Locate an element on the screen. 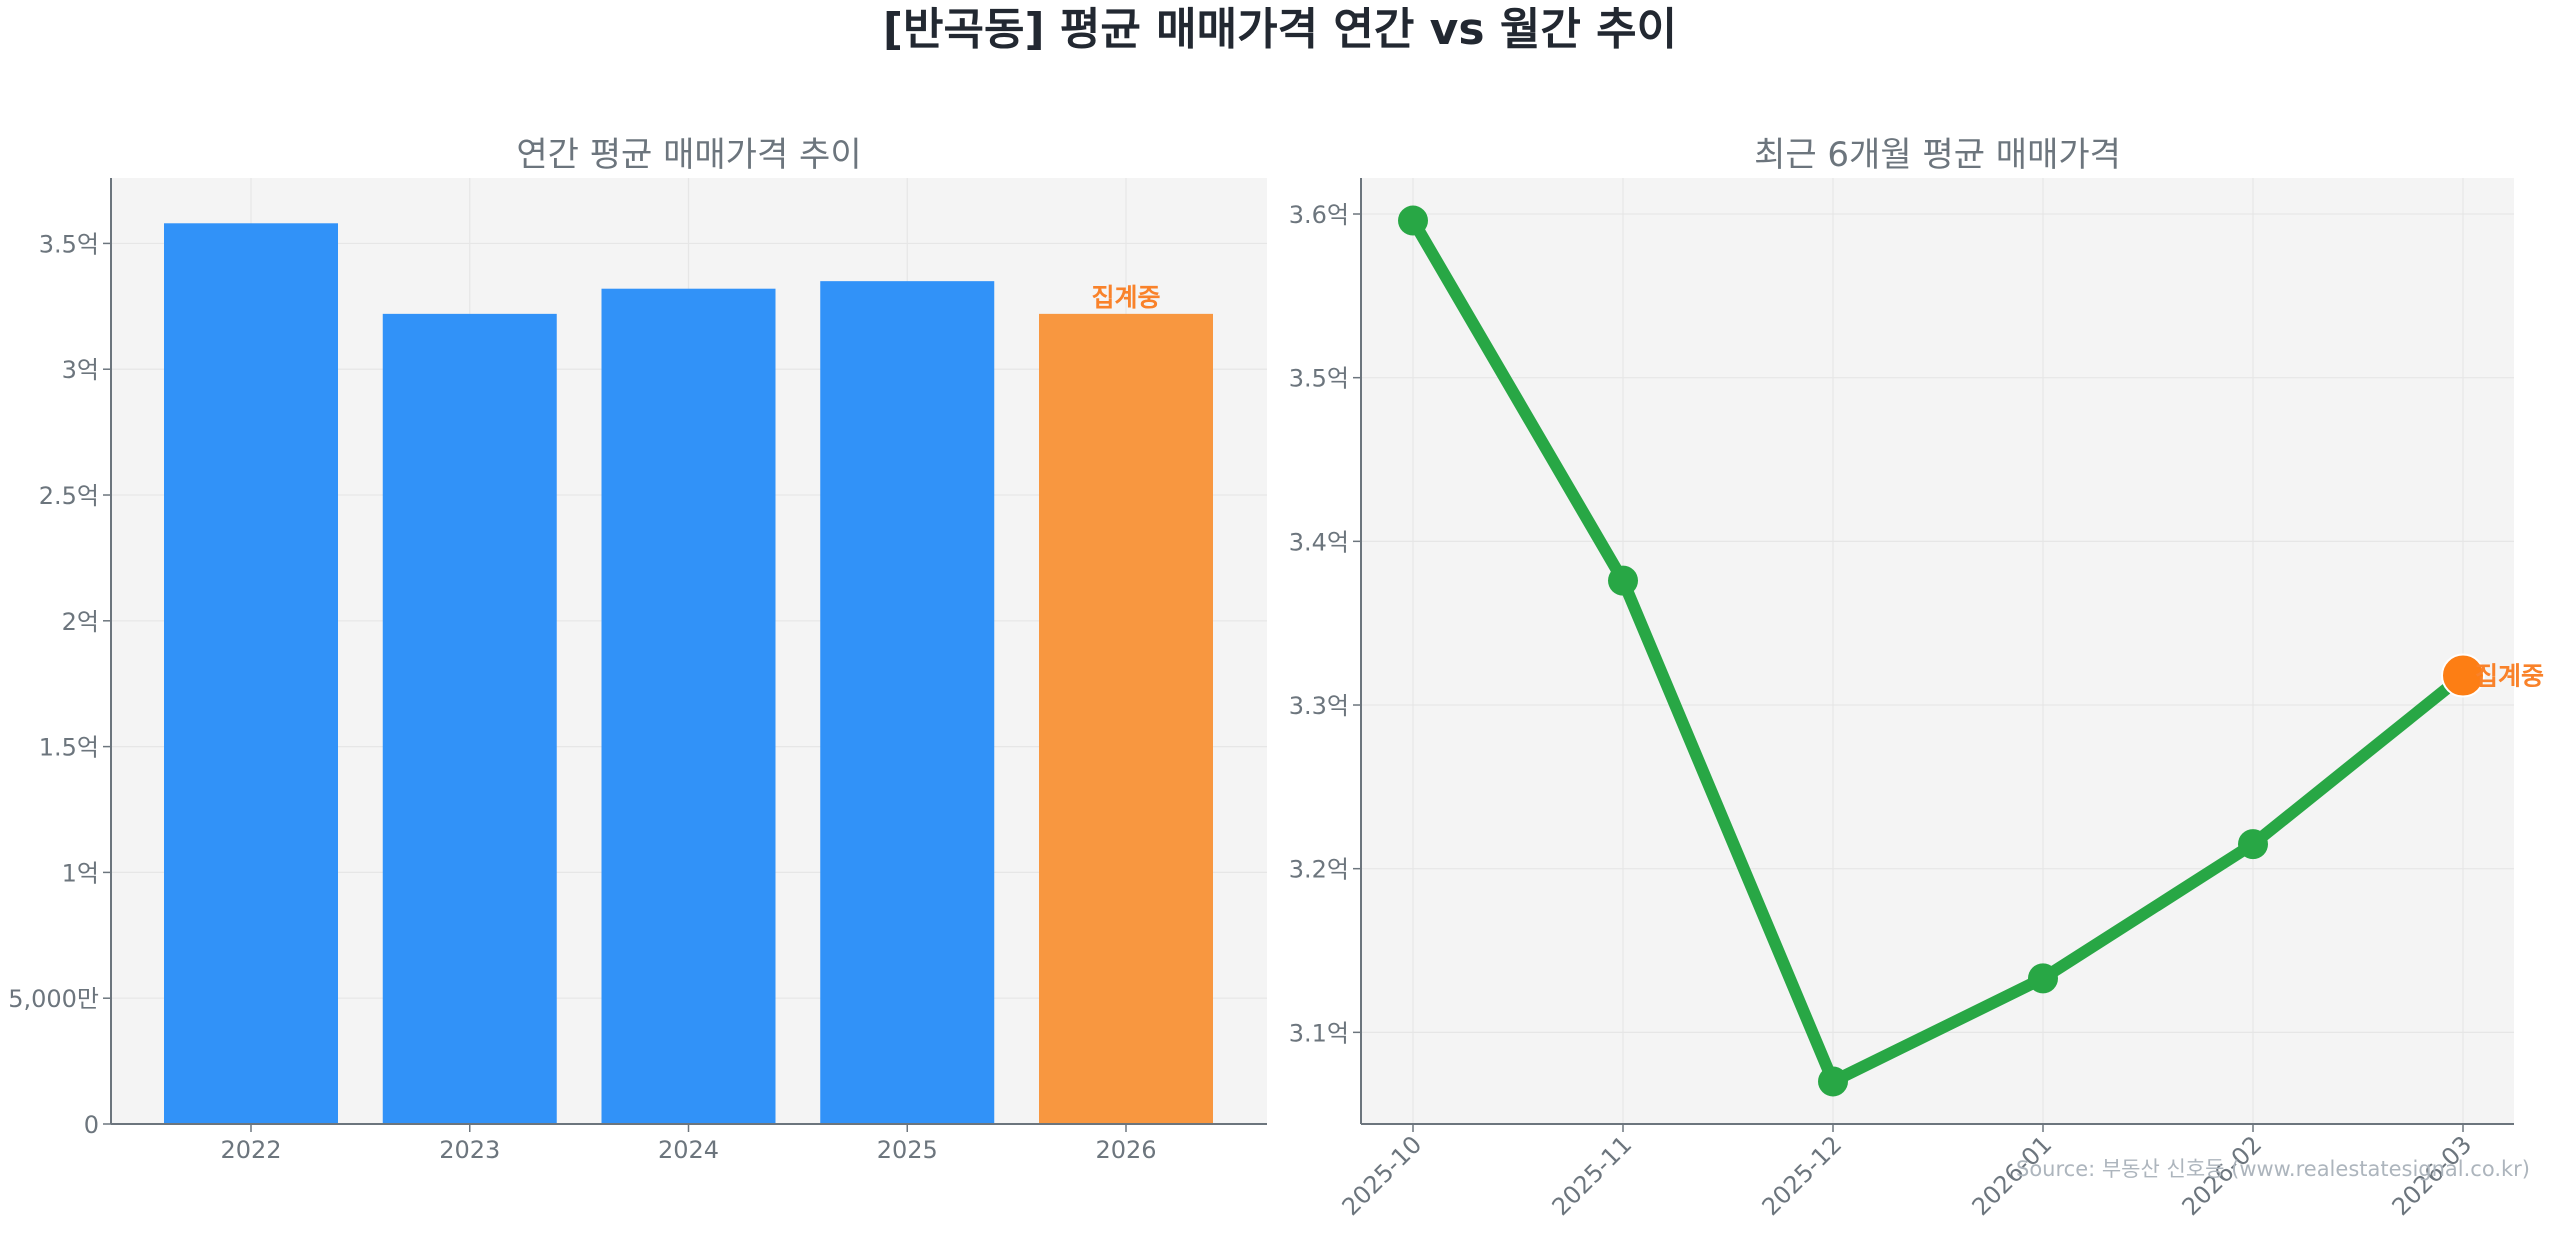 The width and height of the screenshot is (2560, 1234). bar-2026 is located at coordinates (1126, 718).